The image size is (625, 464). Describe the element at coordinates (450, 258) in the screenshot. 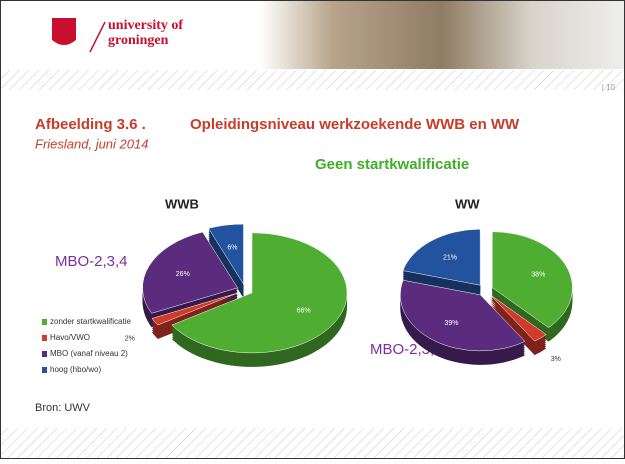

I see `data-label: 21%` at that location.